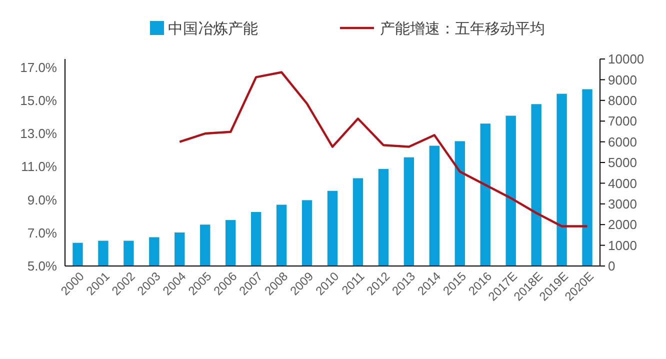  Describe the element at coordinates (39, 100) in the screenshot. I see `y-tick-label: 15.0%` at that location.